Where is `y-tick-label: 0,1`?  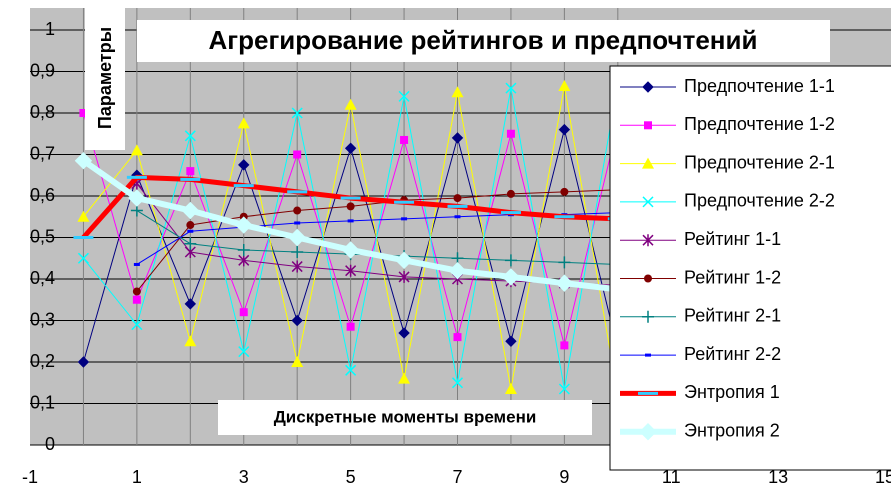
y-tick-label: 0,1 is located at coordinates (42, 402).